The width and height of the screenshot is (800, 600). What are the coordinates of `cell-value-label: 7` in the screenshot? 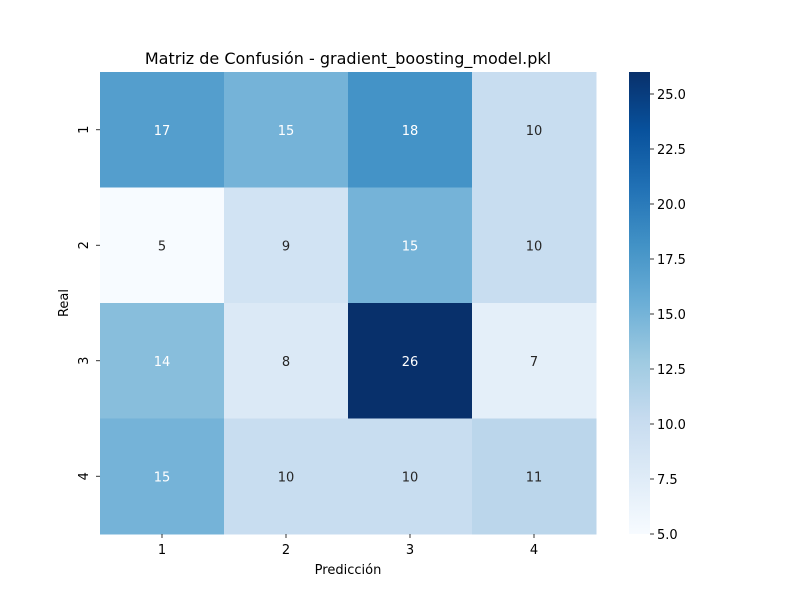 It's located at (534, 362).